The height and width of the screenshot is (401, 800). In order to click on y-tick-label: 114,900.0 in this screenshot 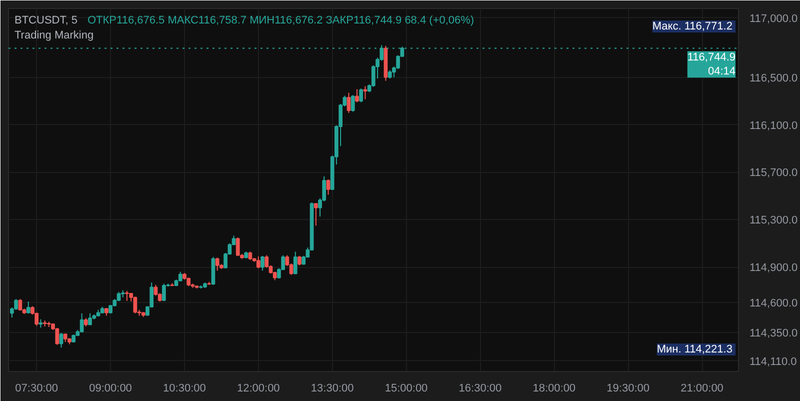, I will do `click(774, 268)`.